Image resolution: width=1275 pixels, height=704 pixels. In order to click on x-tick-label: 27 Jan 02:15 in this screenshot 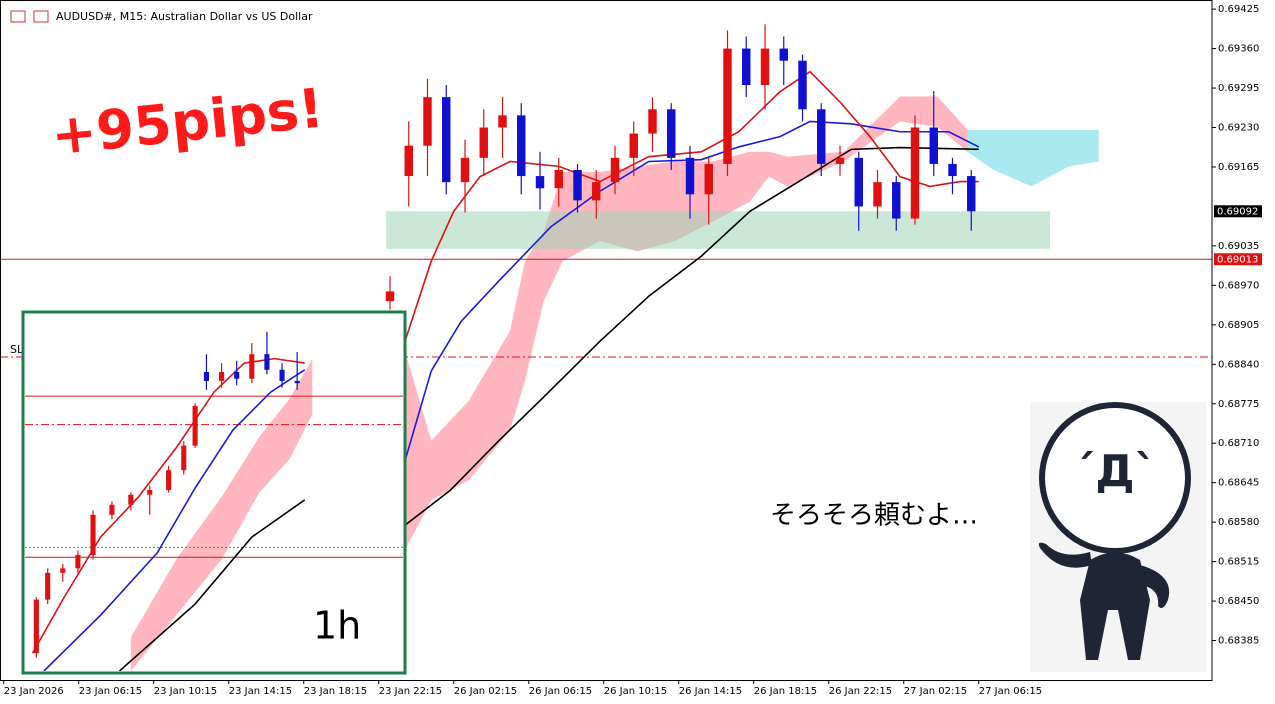, I will do `click(935, 691)`.